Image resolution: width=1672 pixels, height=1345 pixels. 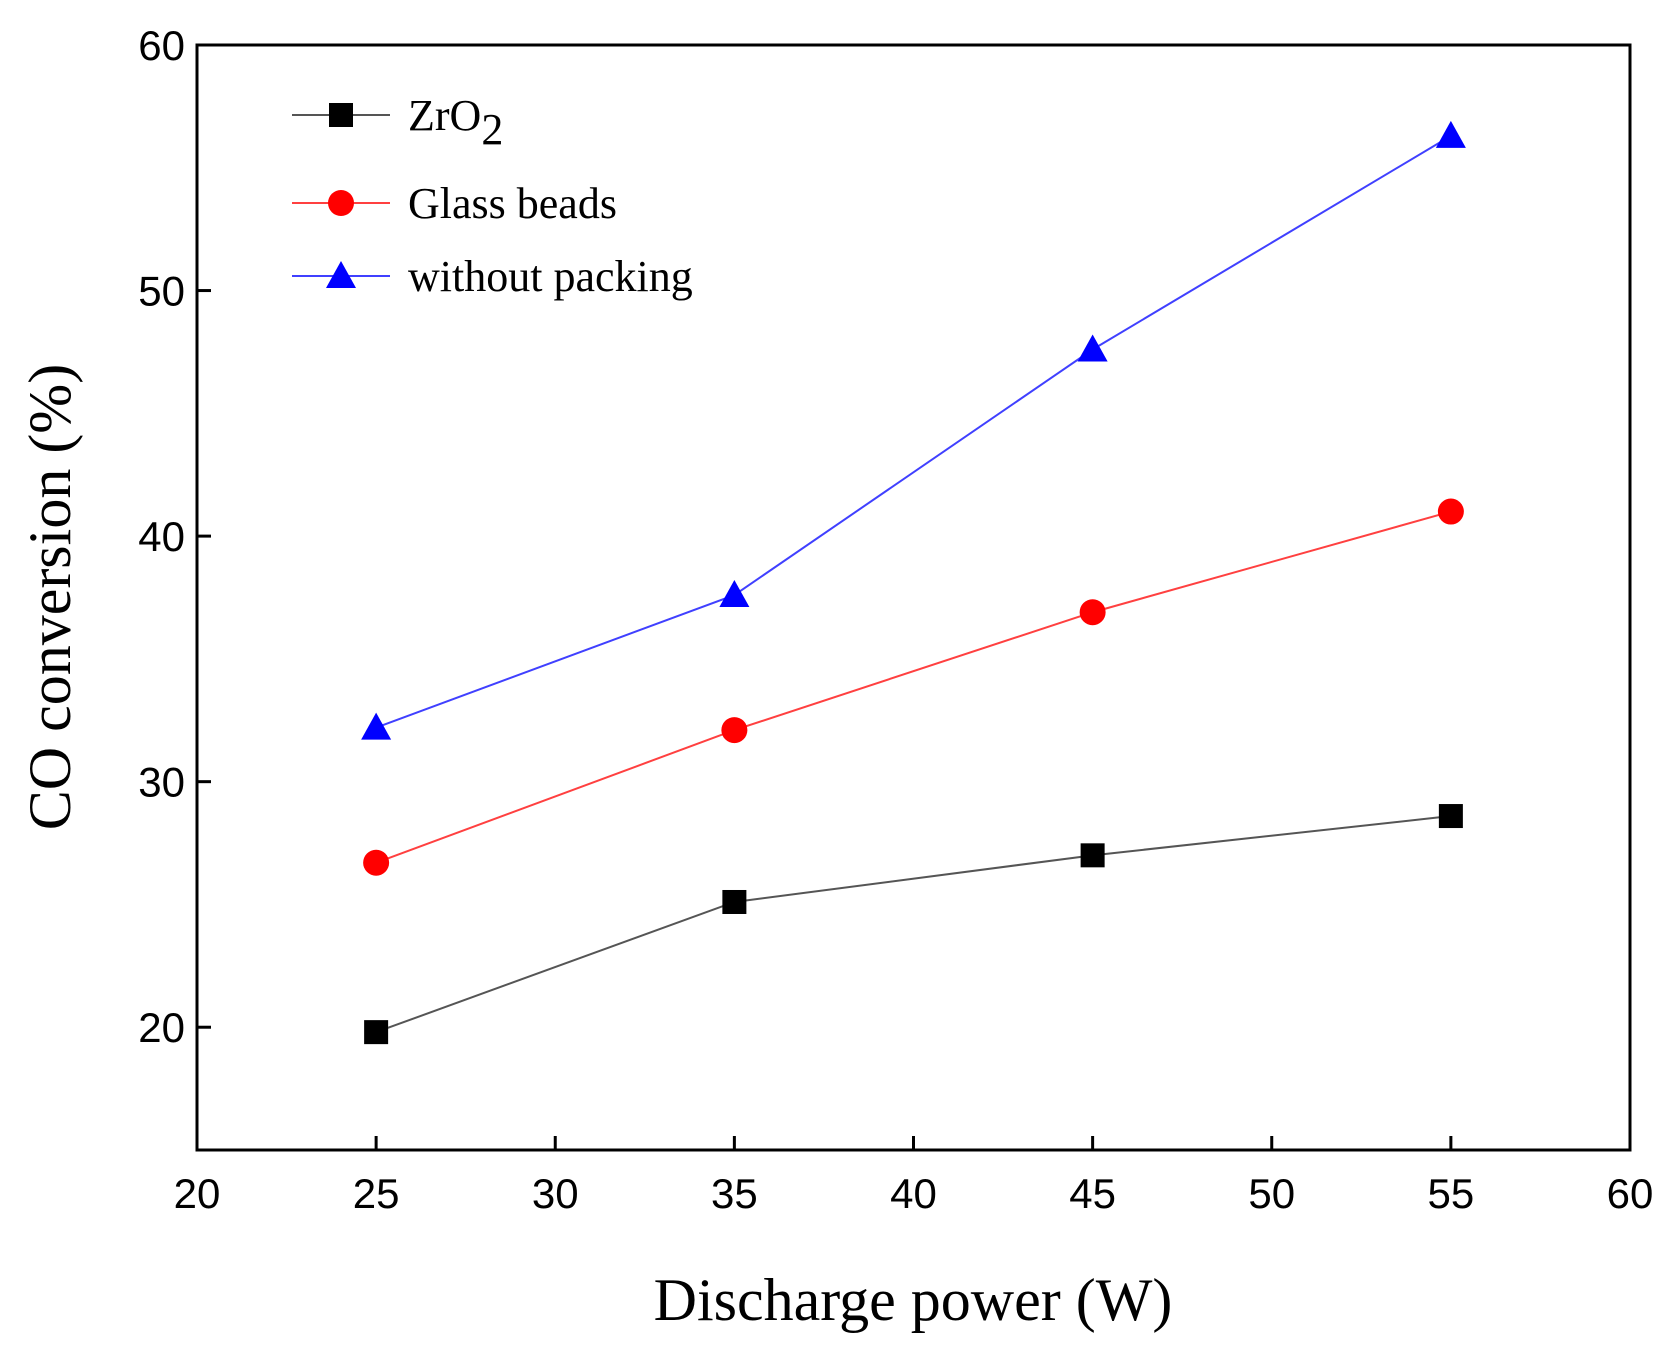 I want to click on y-axis-ticks: 20 30 40 50 60, so click(x=174, y=536).